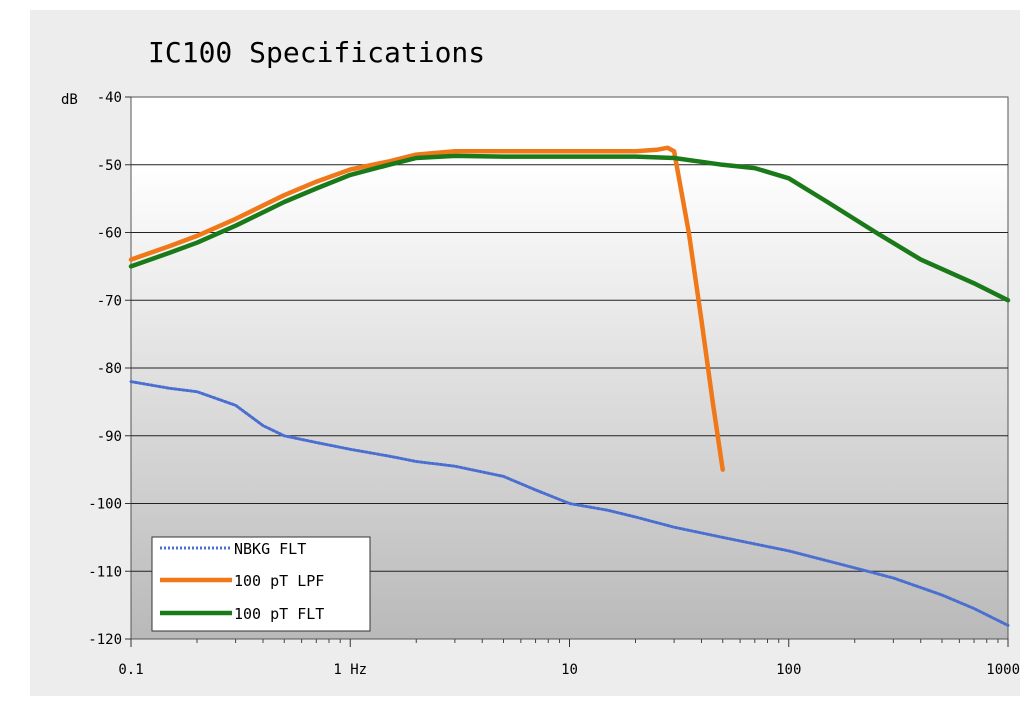 The image size is (1034, 702). What do you see at coordinates (279, 614) in the screenshot?
I see `legend-label-100pt-flt: 100 pT FLT` at bounding box center [279, 614].